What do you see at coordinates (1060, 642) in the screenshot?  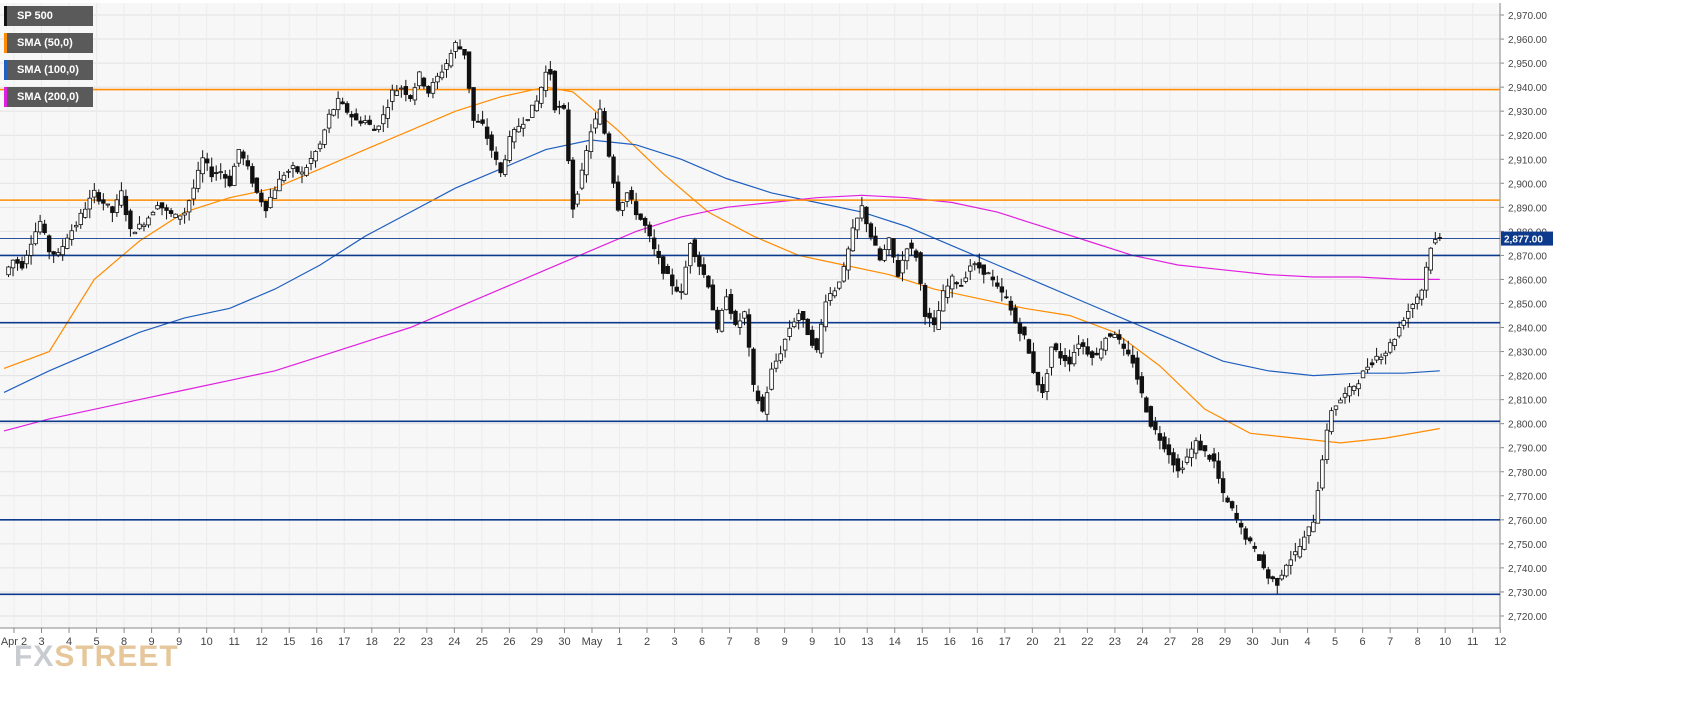 I see `x-tick-label: 21` at bounding box center [1060, 642].